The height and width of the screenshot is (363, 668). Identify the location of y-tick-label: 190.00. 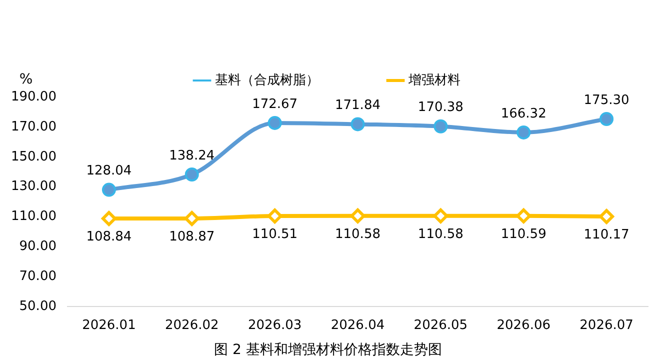
(33, 96).